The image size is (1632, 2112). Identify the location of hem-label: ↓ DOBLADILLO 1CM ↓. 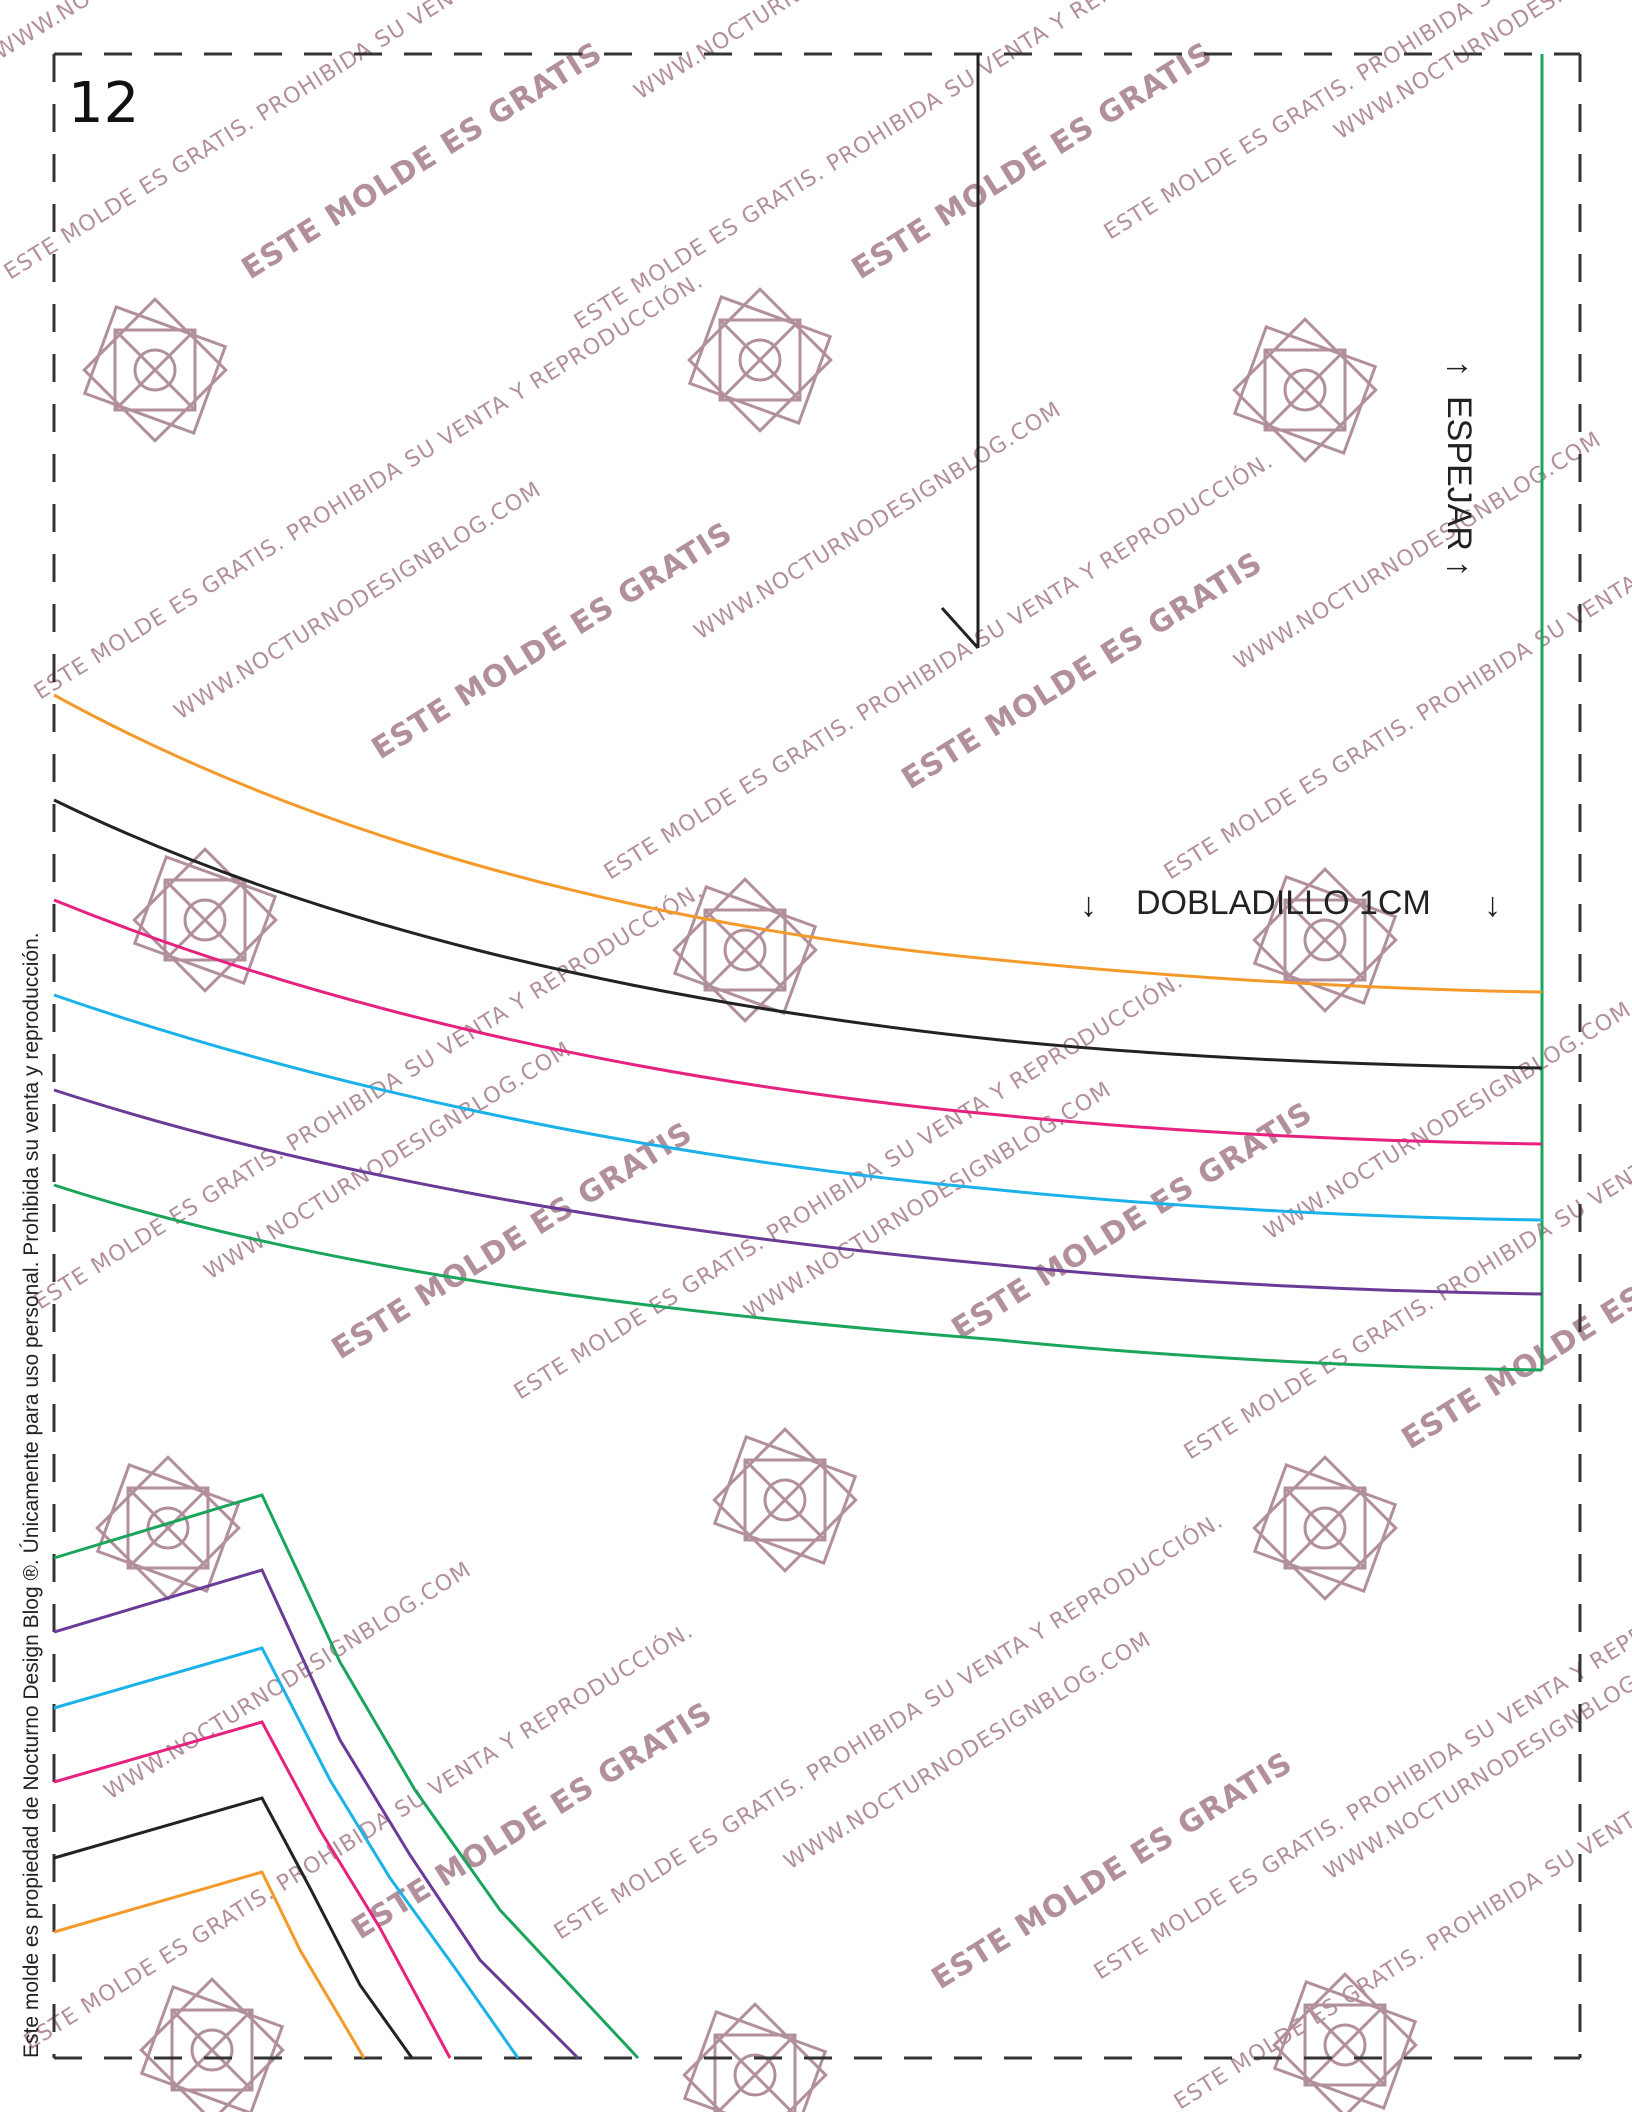
(1290, 904).